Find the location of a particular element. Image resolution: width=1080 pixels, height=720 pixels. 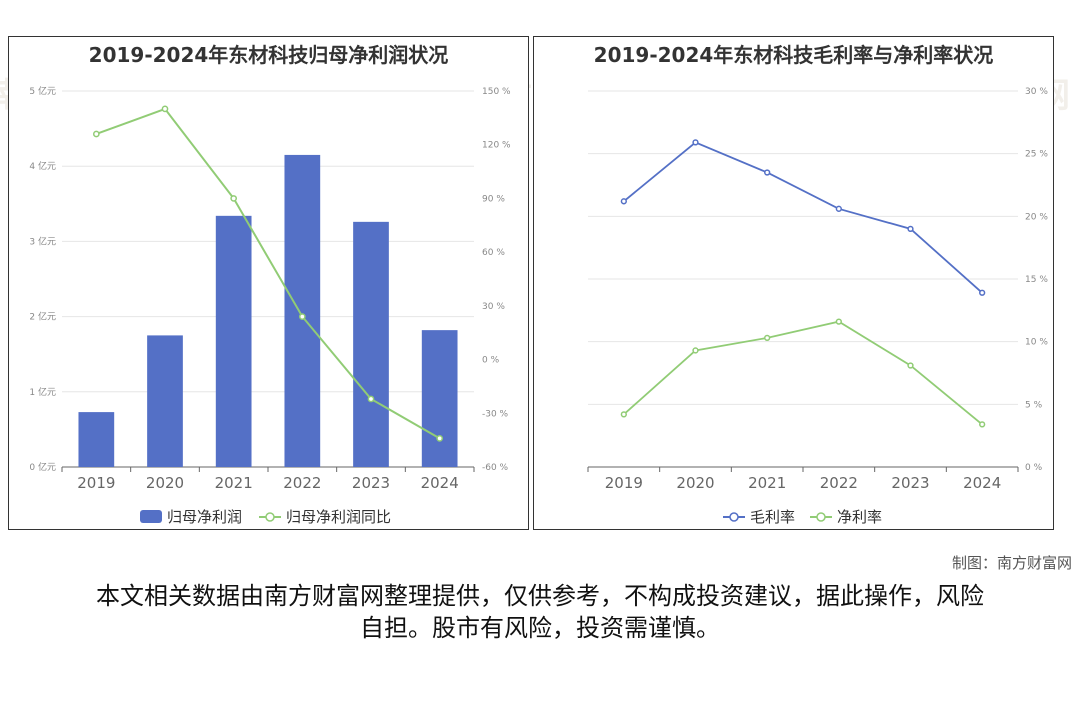

legend-label: 归母净利润 is located at coordinates (204, 517).